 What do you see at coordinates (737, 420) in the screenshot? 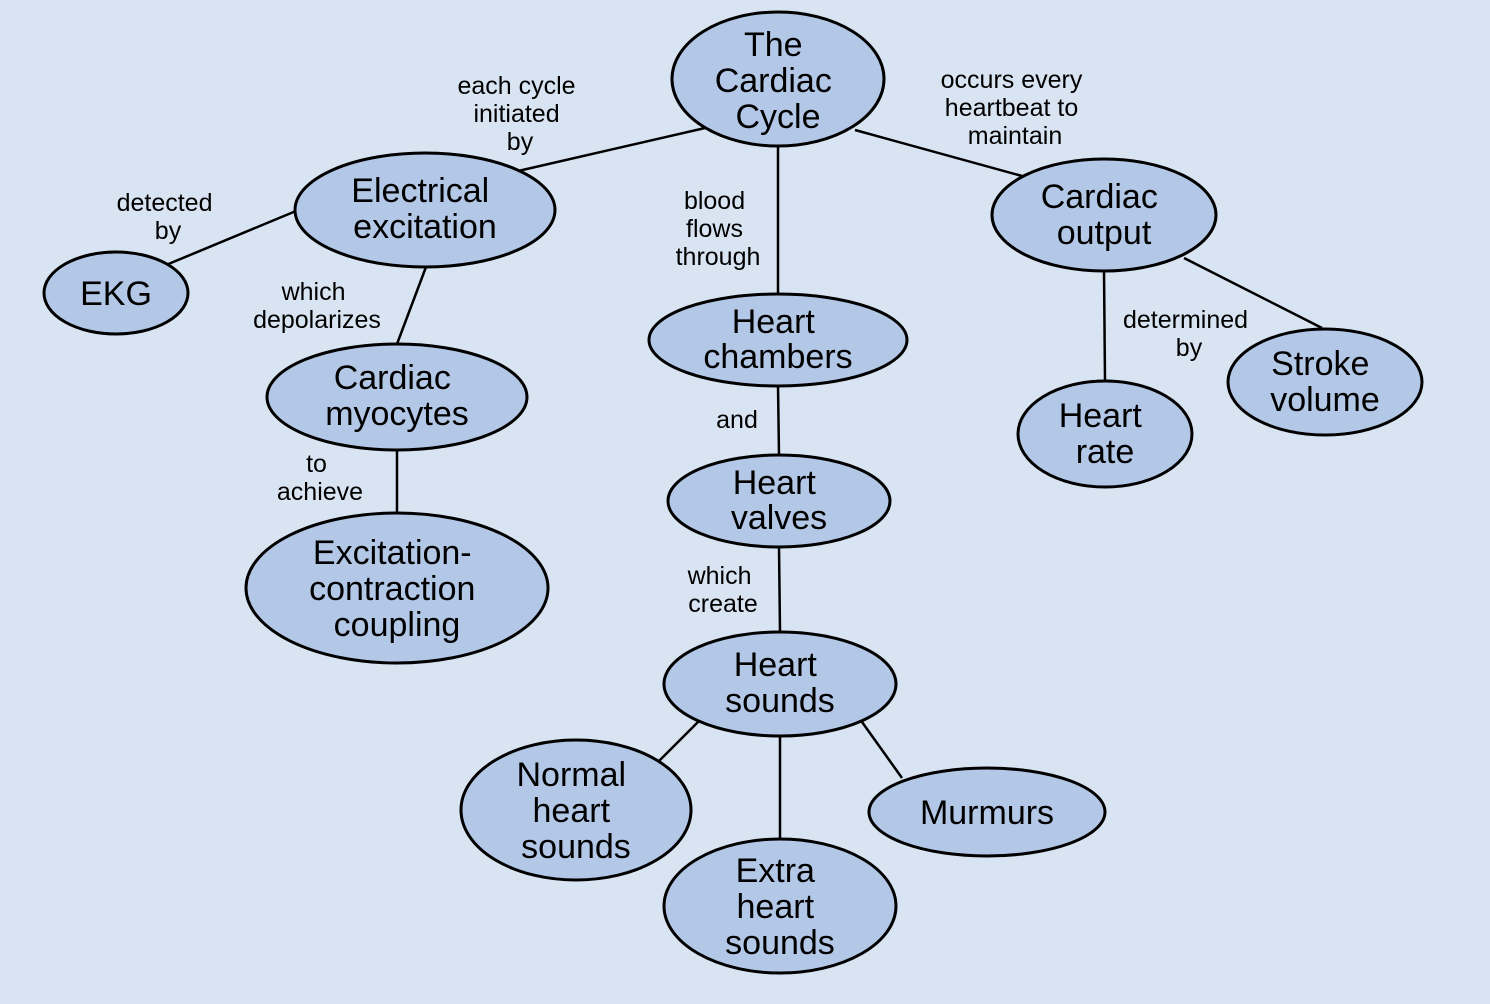
I see `edge-label-and: and` at bounding box center [737, 420].